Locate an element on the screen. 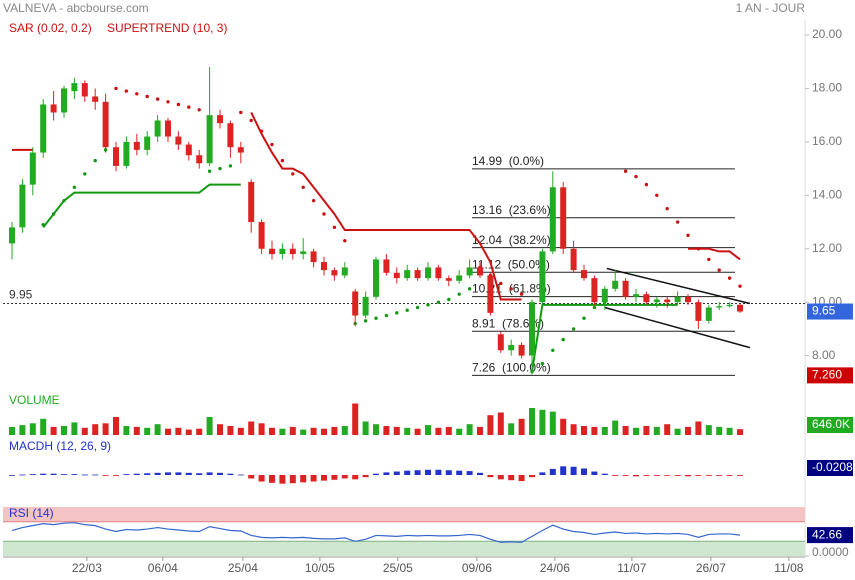  fib-label: 12.04 (38.2%) is located at coordinates (511, 240).